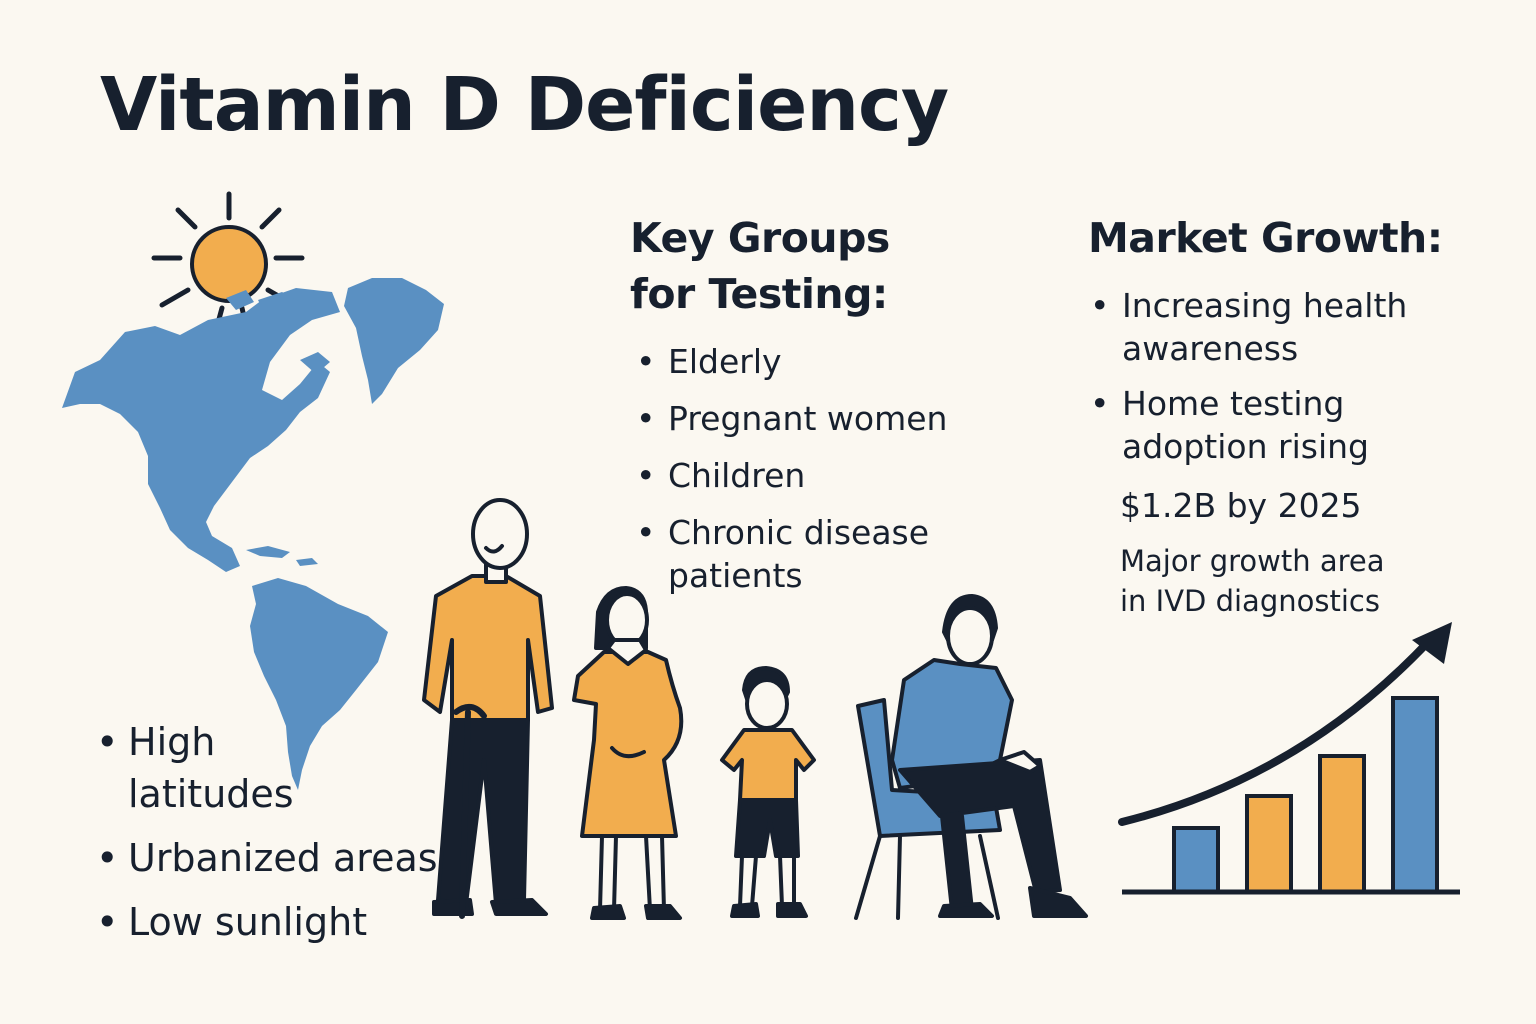 Image resolution: width=1536 pixels, height=1024 pixels. I want to click on list-item: Home testing adoption rising, so click(1254, 425).